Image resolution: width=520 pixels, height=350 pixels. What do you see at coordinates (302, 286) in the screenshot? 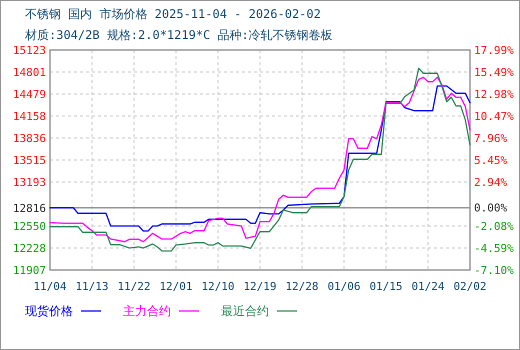
I see `x-tick-label: 12/28` at bounding box center [302, 286].